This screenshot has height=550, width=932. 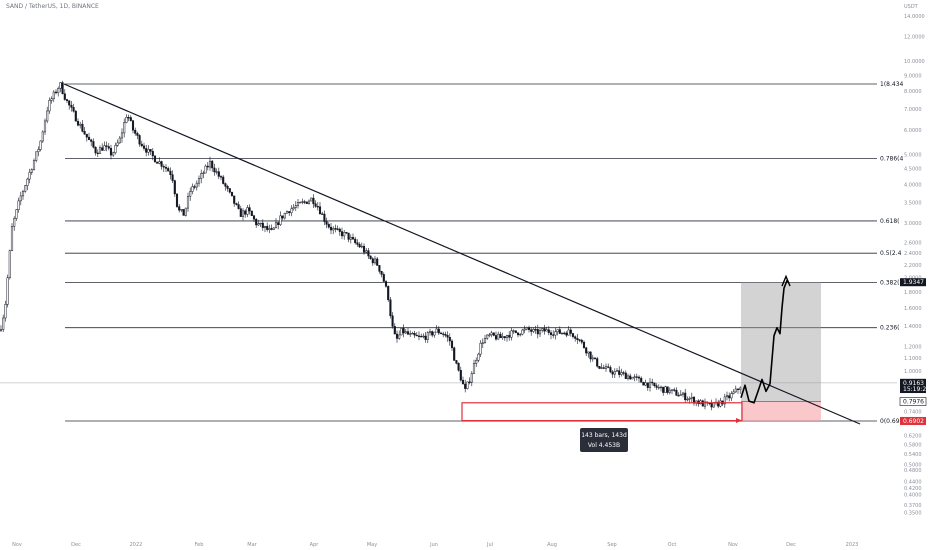 I want to click on y-tick-label: 1.8000, so click(x=913, y=293).